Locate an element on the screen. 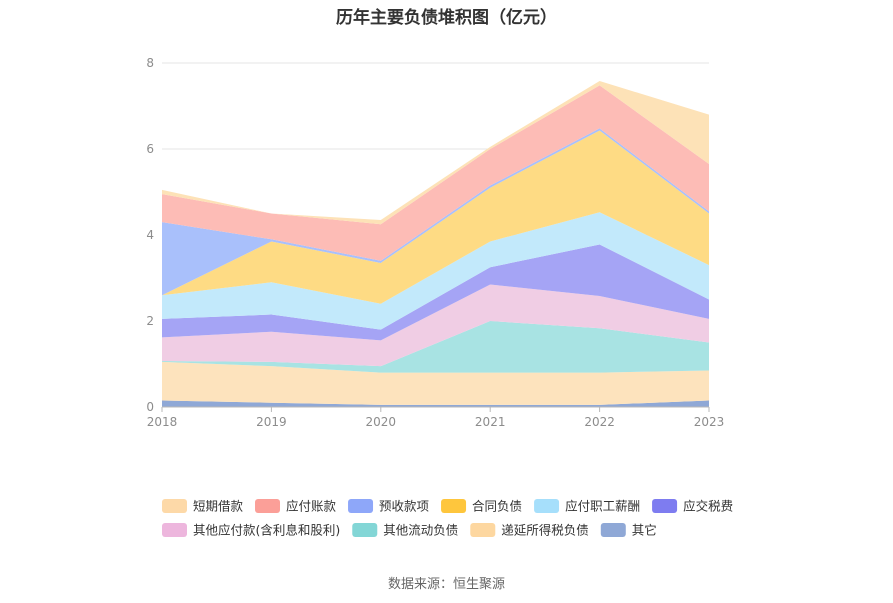  x-tick-label: 2023 is located at coordinates (709, 422).